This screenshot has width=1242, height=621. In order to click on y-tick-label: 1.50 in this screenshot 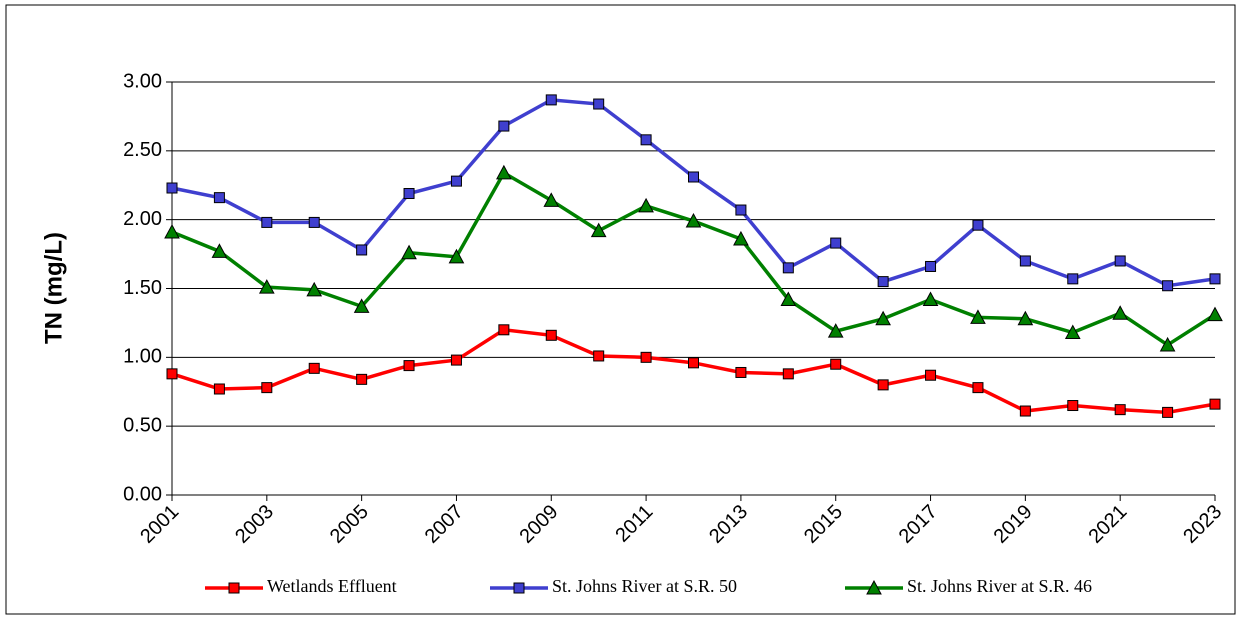, I will do `click(142, 288)`.